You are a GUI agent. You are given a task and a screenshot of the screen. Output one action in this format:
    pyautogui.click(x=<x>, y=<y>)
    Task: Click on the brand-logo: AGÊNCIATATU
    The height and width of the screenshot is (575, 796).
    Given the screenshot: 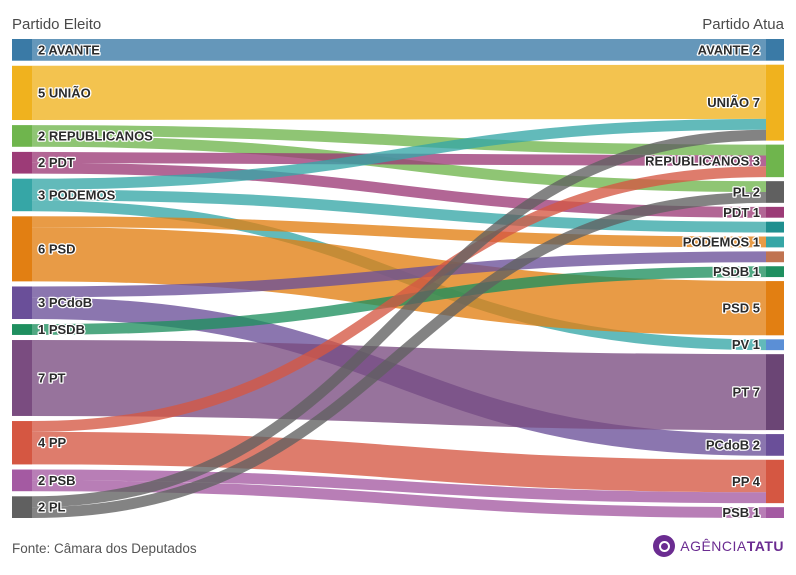 What is the action you would take?
    pyautogui.click(x=718, y=546)
    